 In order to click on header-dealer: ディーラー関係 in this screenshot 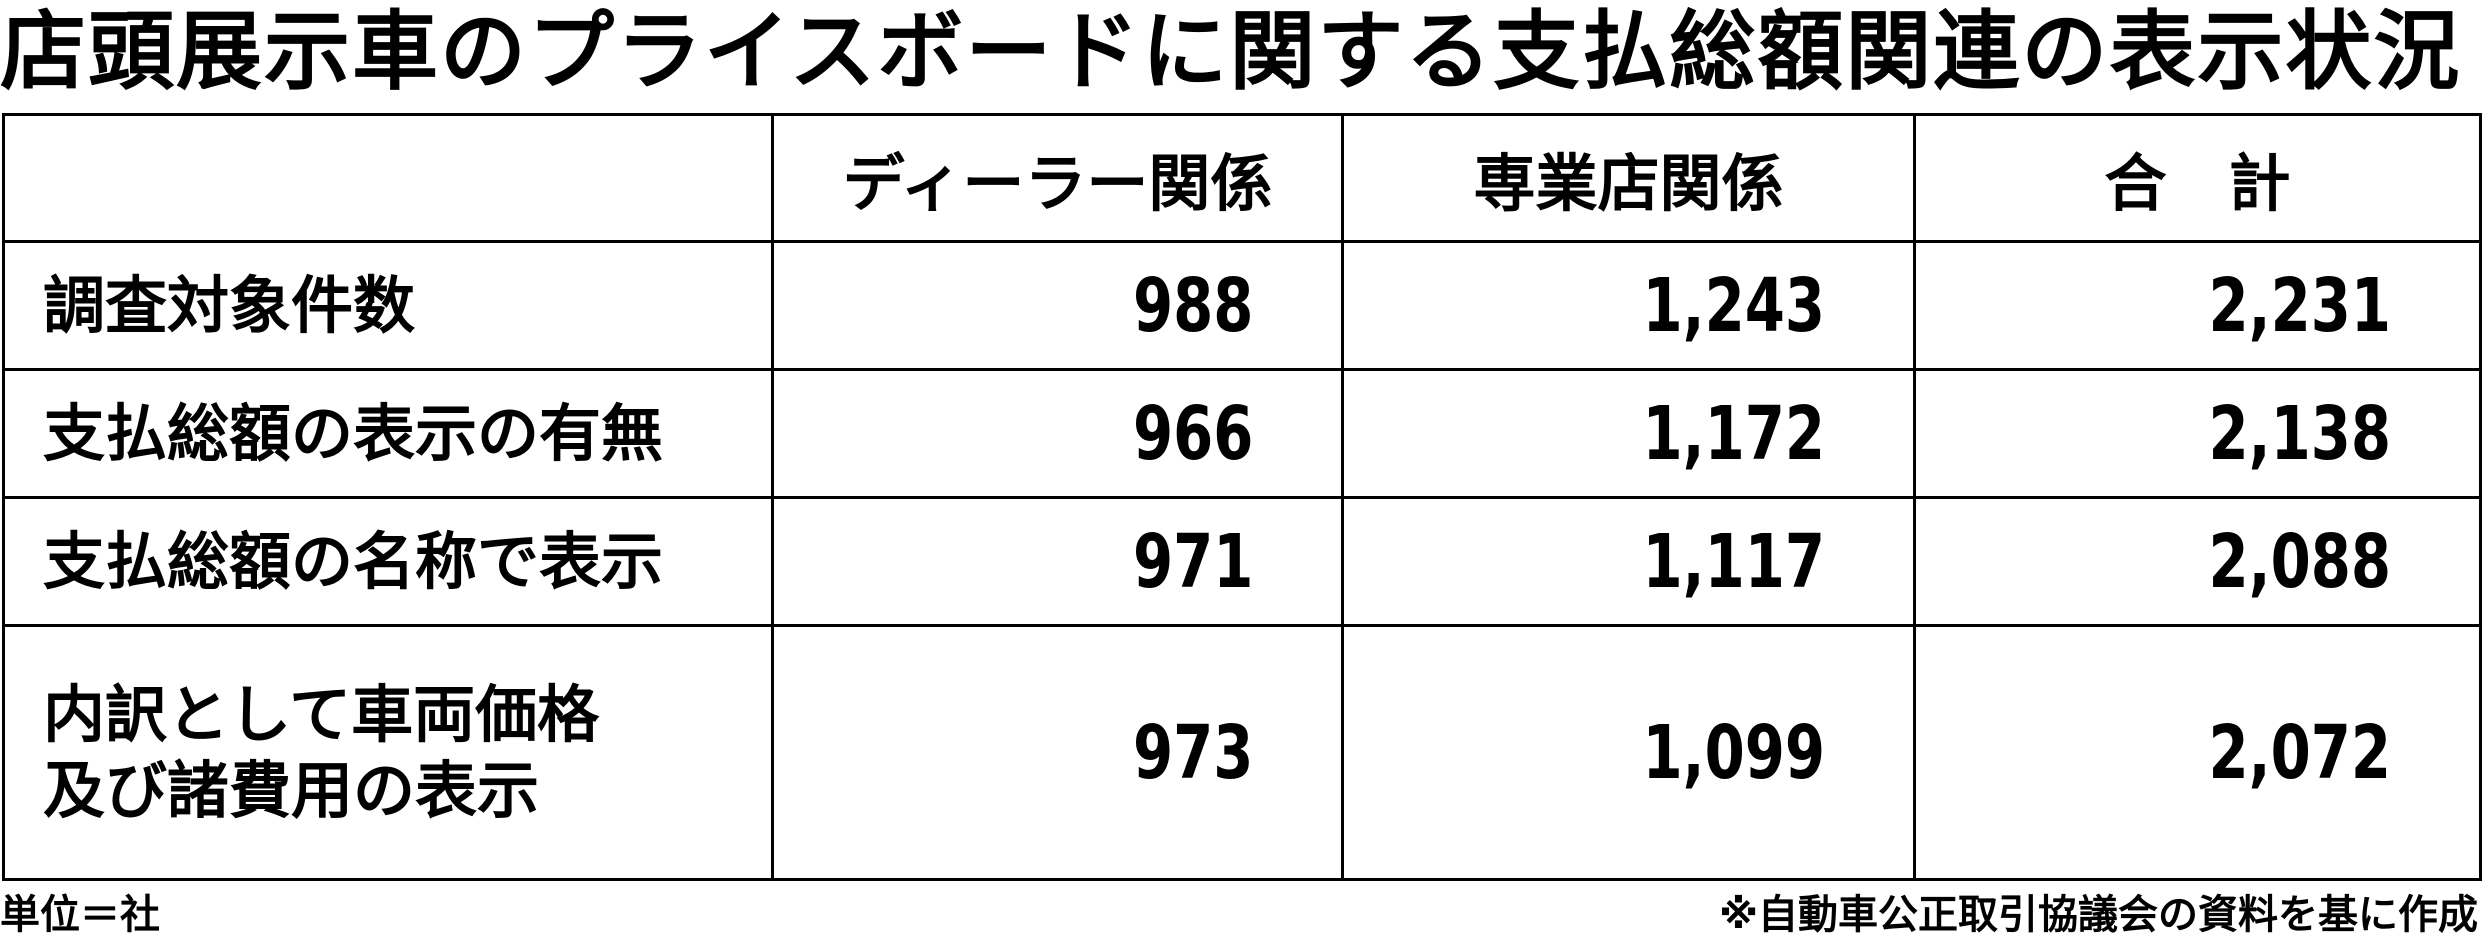, I will do `click(1057, 178)`.